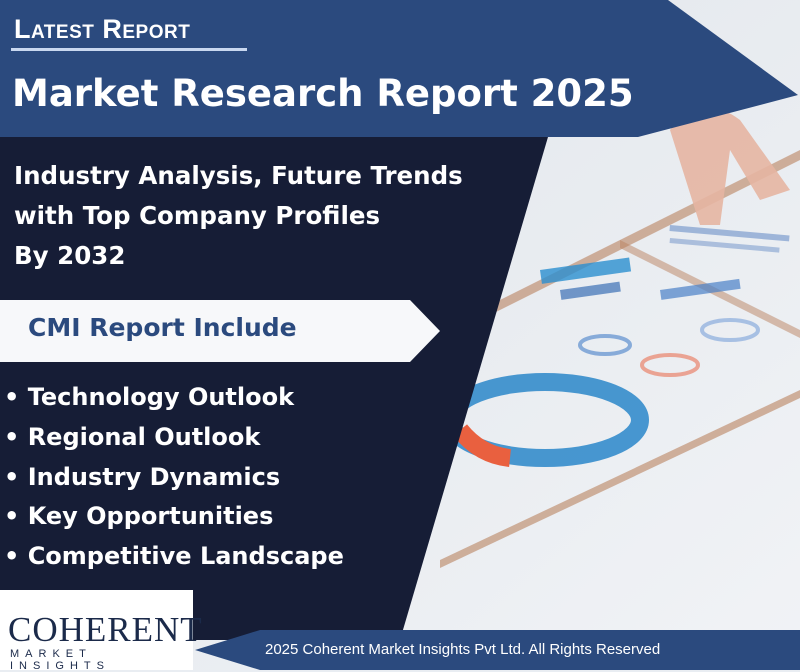 This screenshot has height=672, width=800. I want to click on include-item: • Industry Dynamics, so click(142, 477).